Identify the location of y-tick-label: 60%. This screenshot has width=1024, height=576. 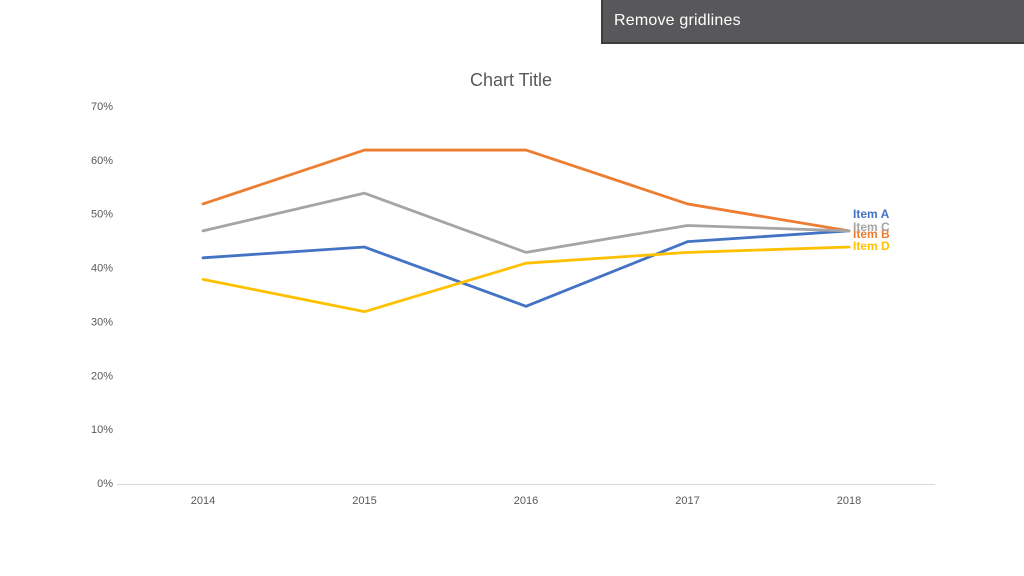
(102, 161).